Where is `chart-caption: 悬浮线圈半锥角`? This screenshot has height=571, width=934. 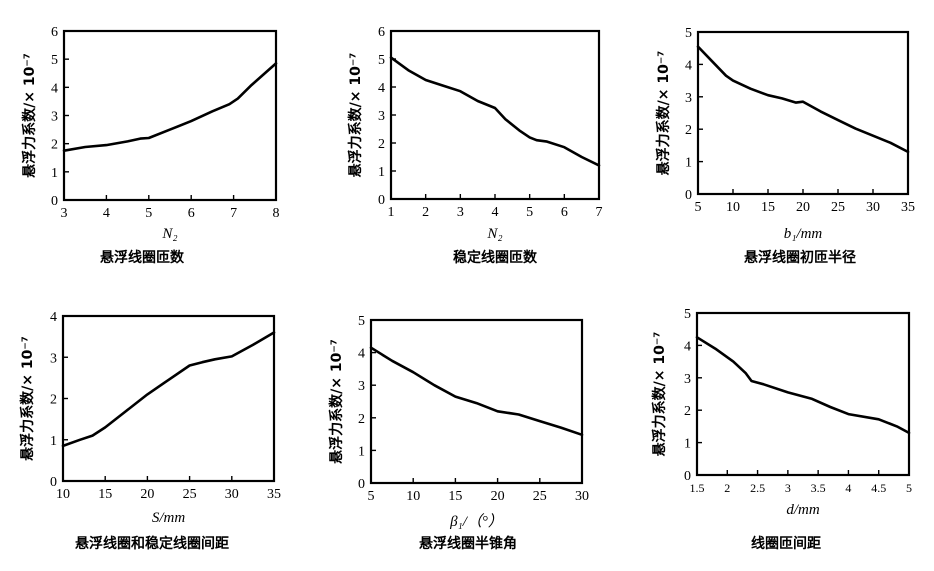
chart-caption: 悬浮线圈半锥角 is located at coordinates (467, 543).